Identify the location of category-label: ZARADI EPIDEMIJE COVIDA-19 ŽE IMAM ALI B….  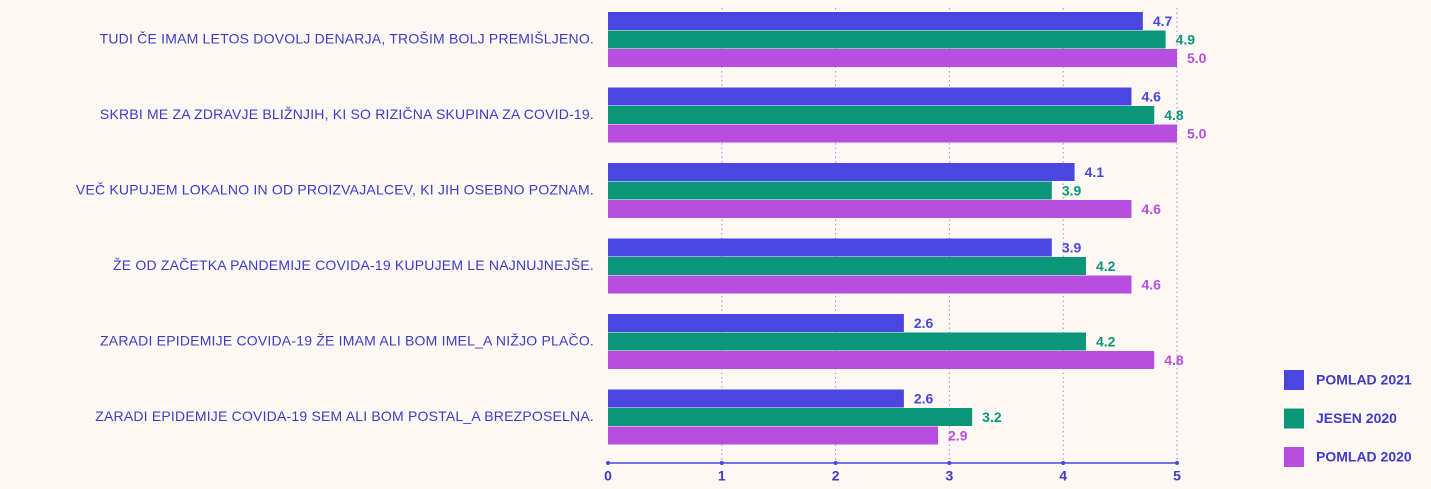
(347, 340).